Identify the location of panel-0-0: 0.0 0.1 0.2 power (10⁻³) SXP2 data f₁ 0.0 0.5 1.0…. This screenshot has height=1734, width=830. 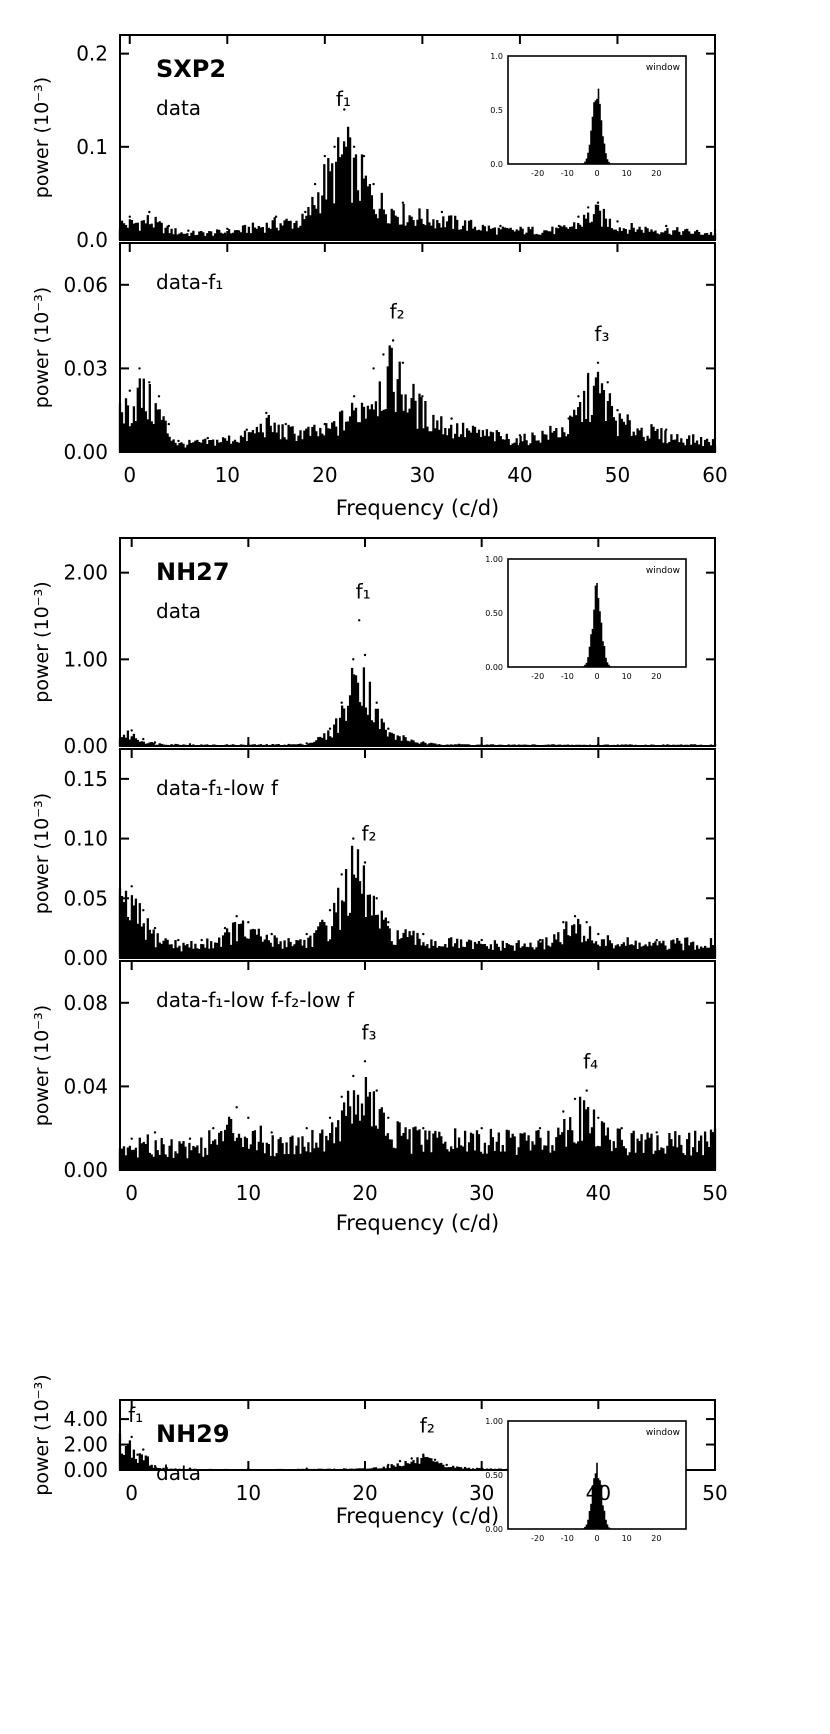
(374, 143).